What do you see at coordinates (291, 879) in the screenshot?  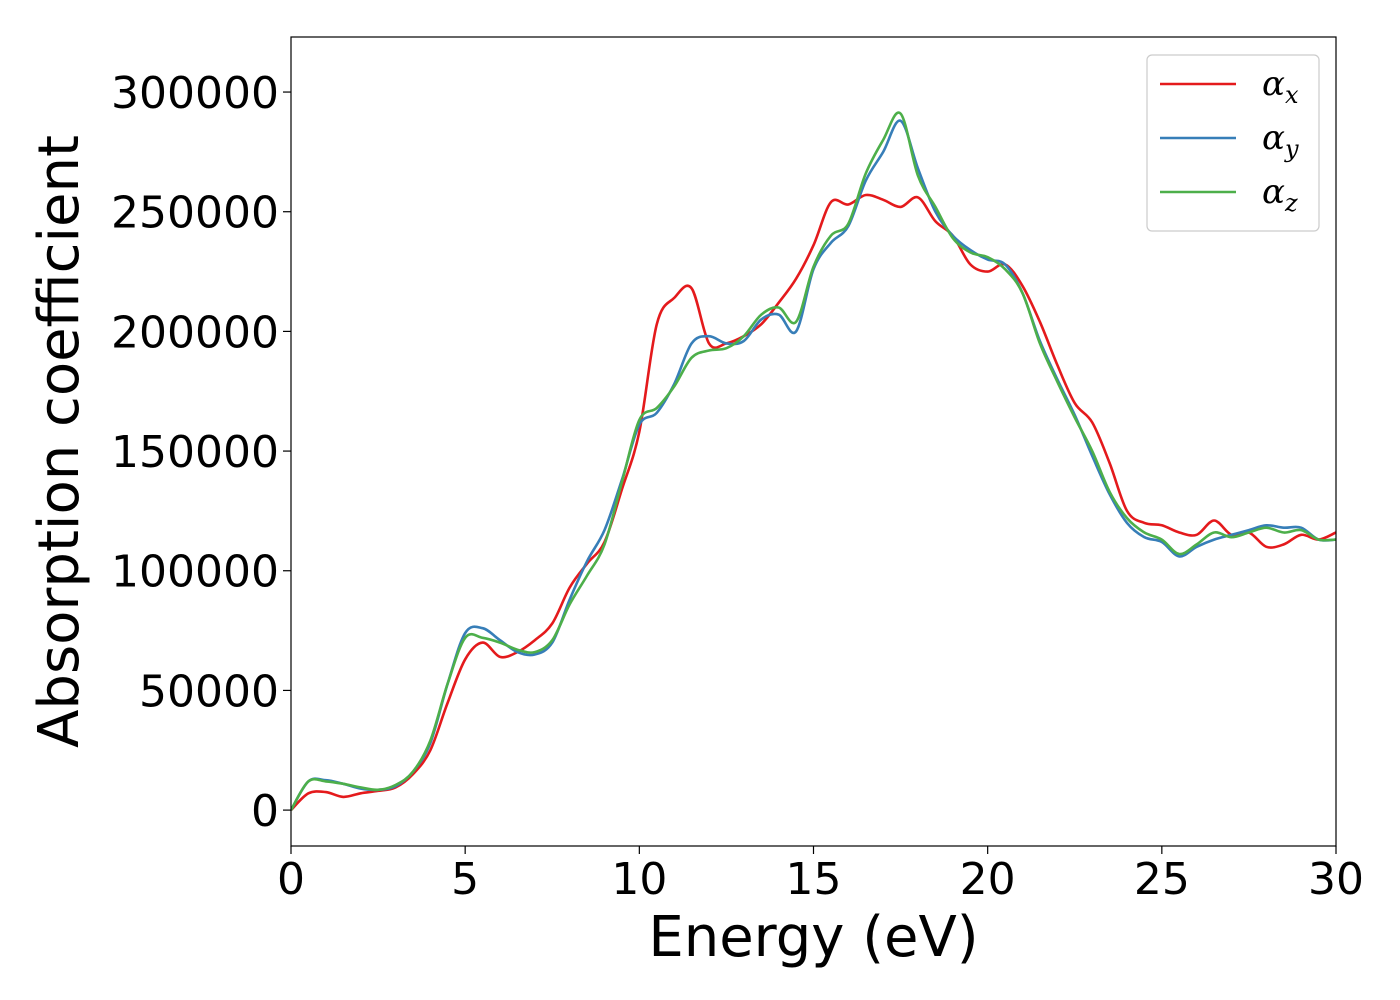 I see `x-tick-label: 0` at bounding box center [291, 879].